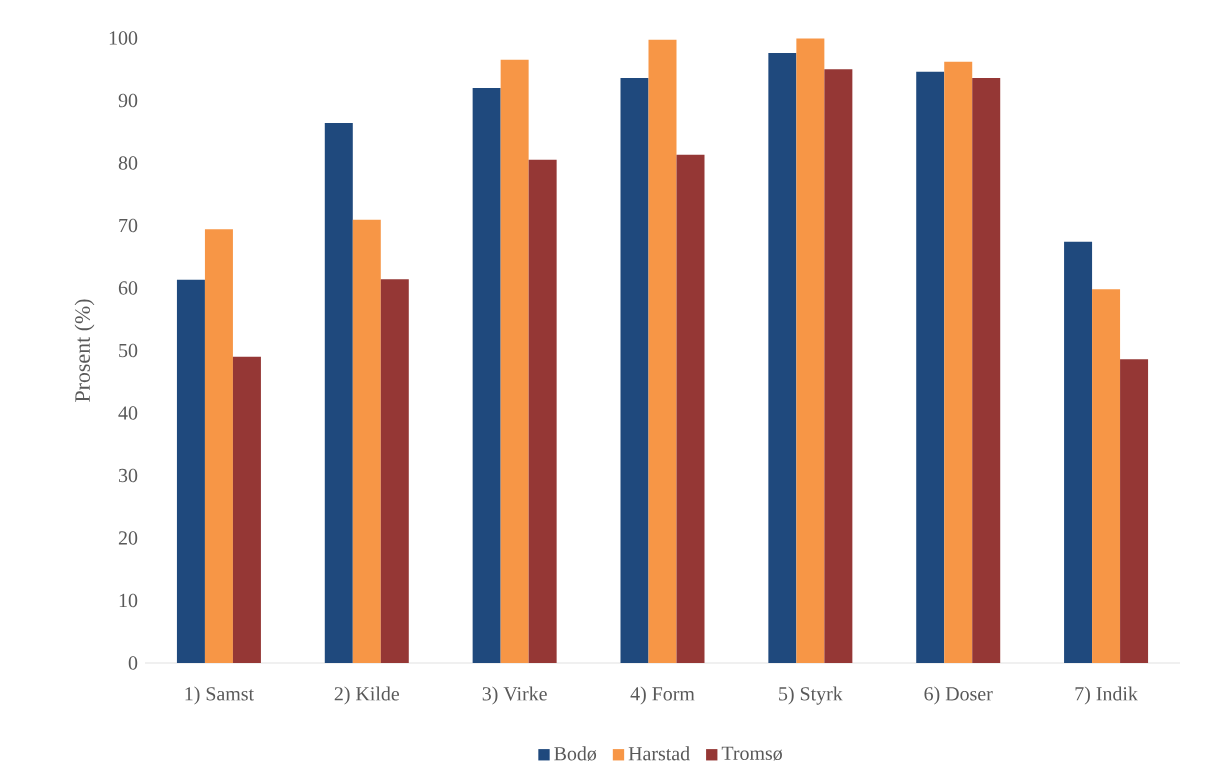 The height and width of the screenshot is (778, 1206). Describe the element at coordinates (662, 695) in the screenshot. I see `x-tick-label: 4) Form` at that location.